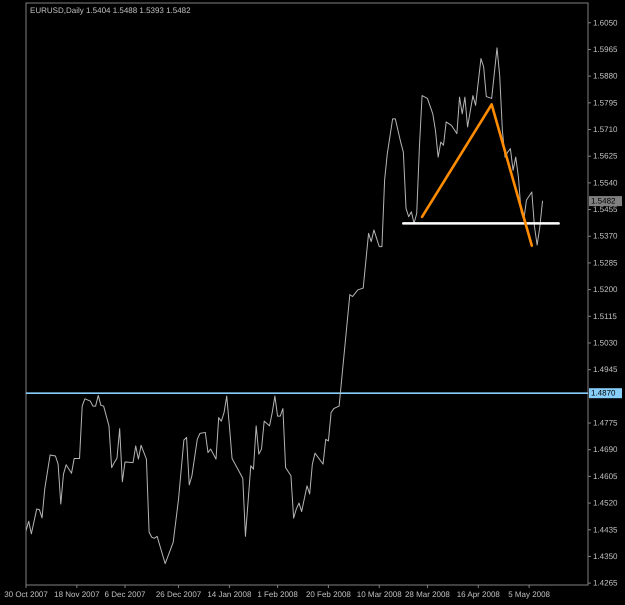 The width and height of the screenshot is (625, 605). What do you see at coordinates (605, 23) in the screenshot?
I see `y-tick-label: 1.6050` at bounding box center [605, 23].